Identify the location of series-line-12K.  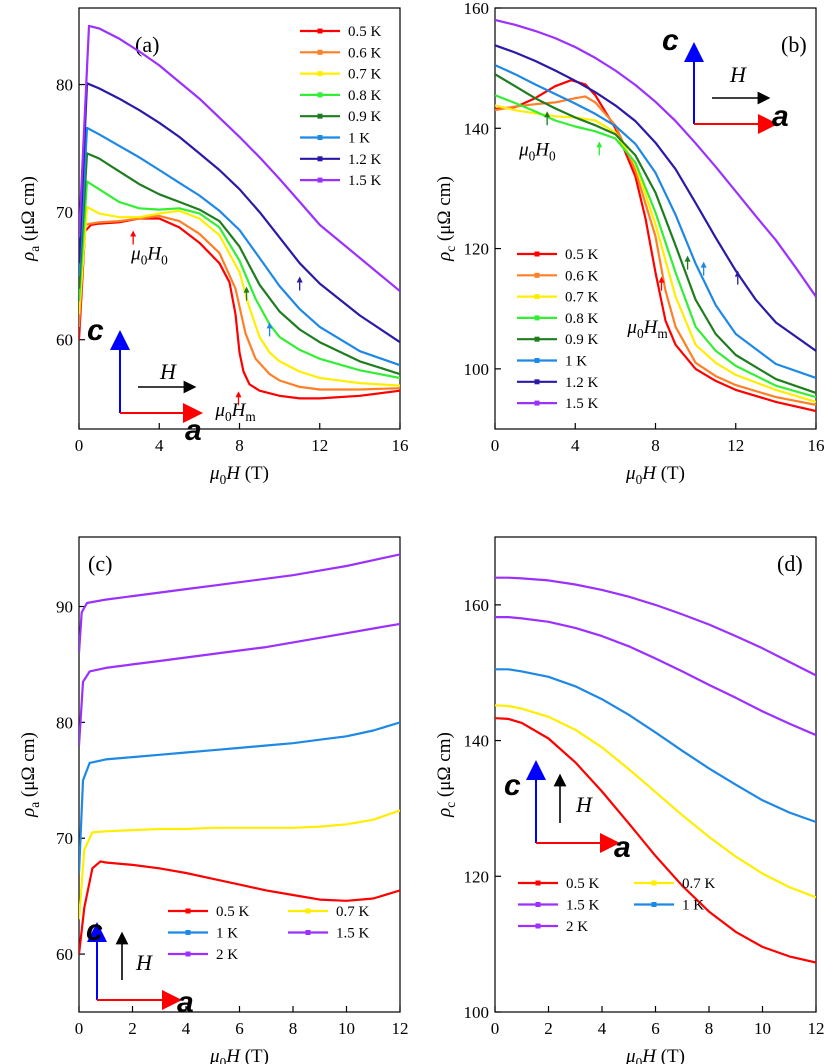
(655, 198).